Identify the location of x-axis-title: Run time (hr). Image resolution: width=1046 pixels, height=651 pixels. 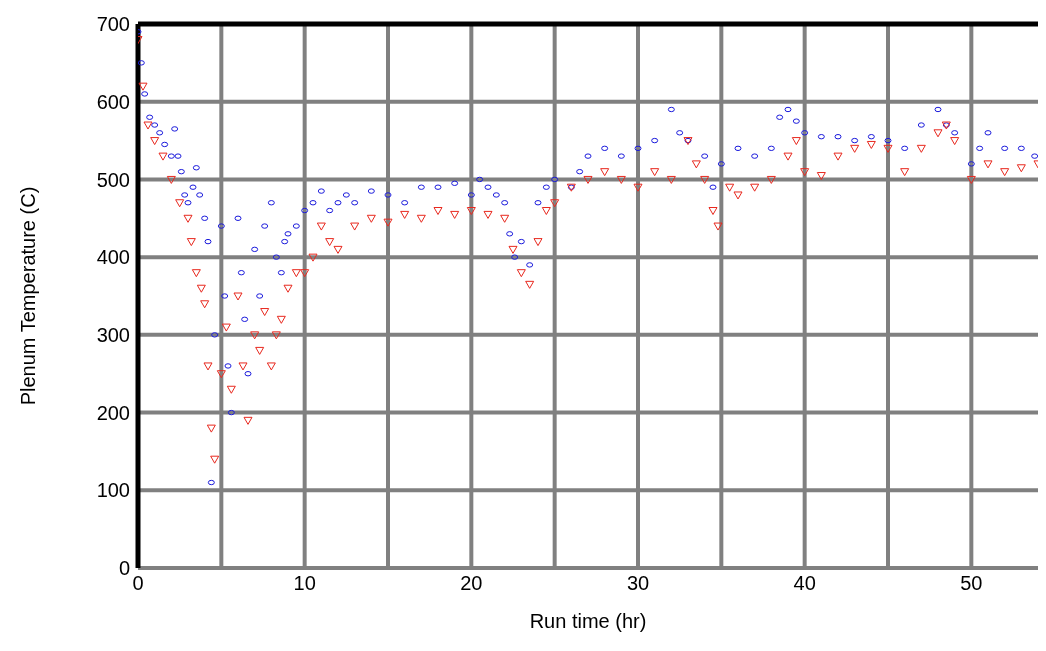
(588, 621).